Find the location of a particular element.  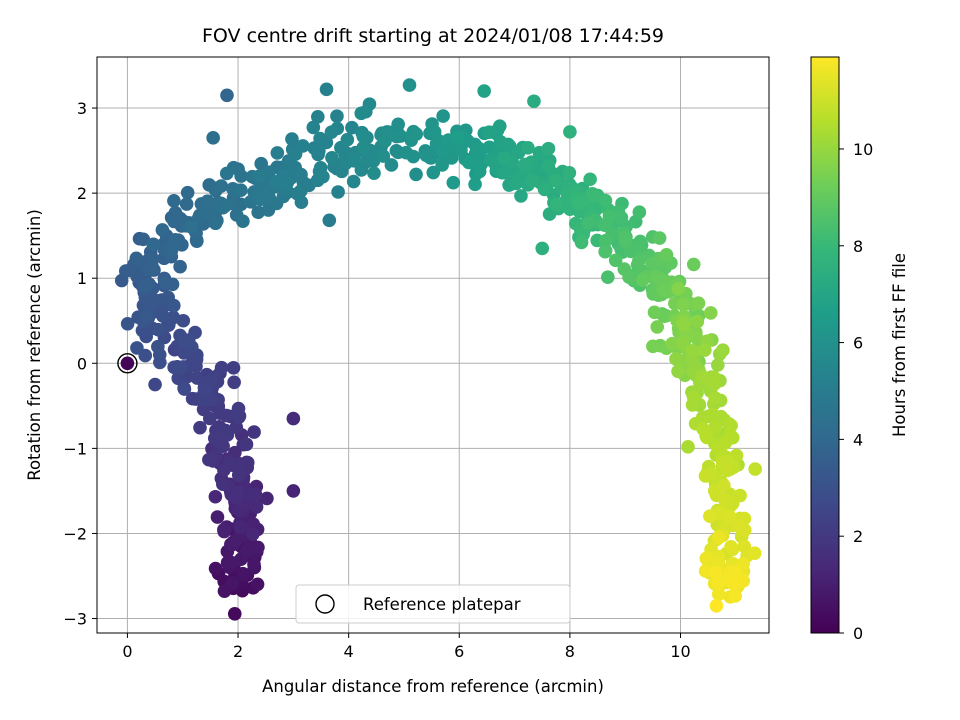

y-axis-label: Rotation from reference (arcmin) is located at coordinates (34, 345).